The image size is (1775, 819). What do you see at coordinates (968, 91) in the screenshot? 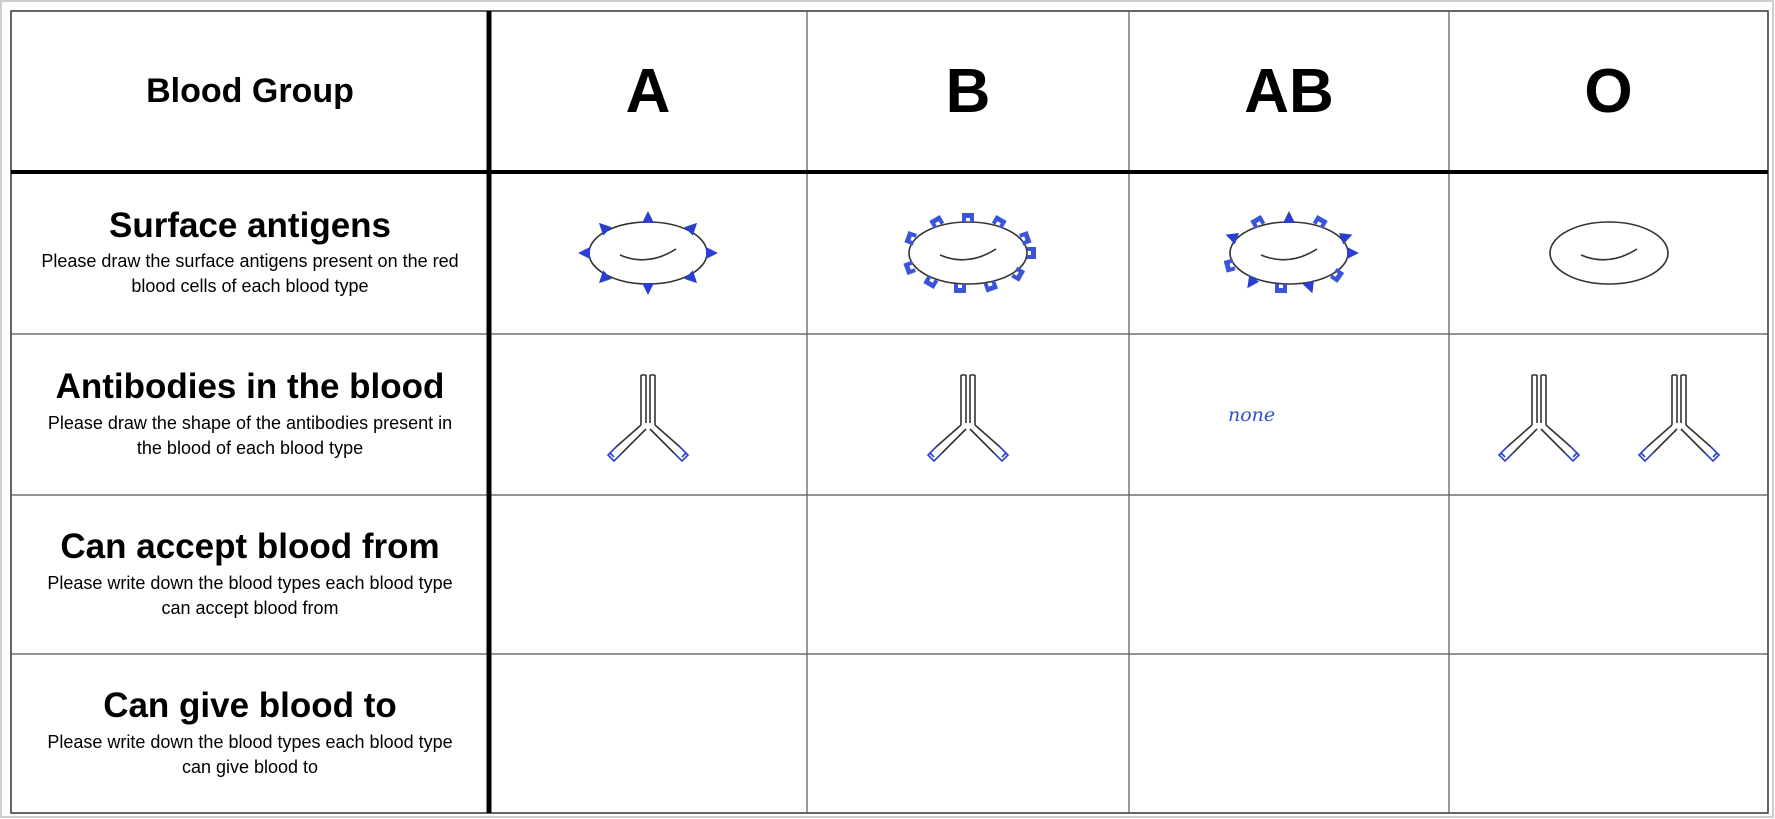
I see `group-label: B` at bounding box center [968, 91].